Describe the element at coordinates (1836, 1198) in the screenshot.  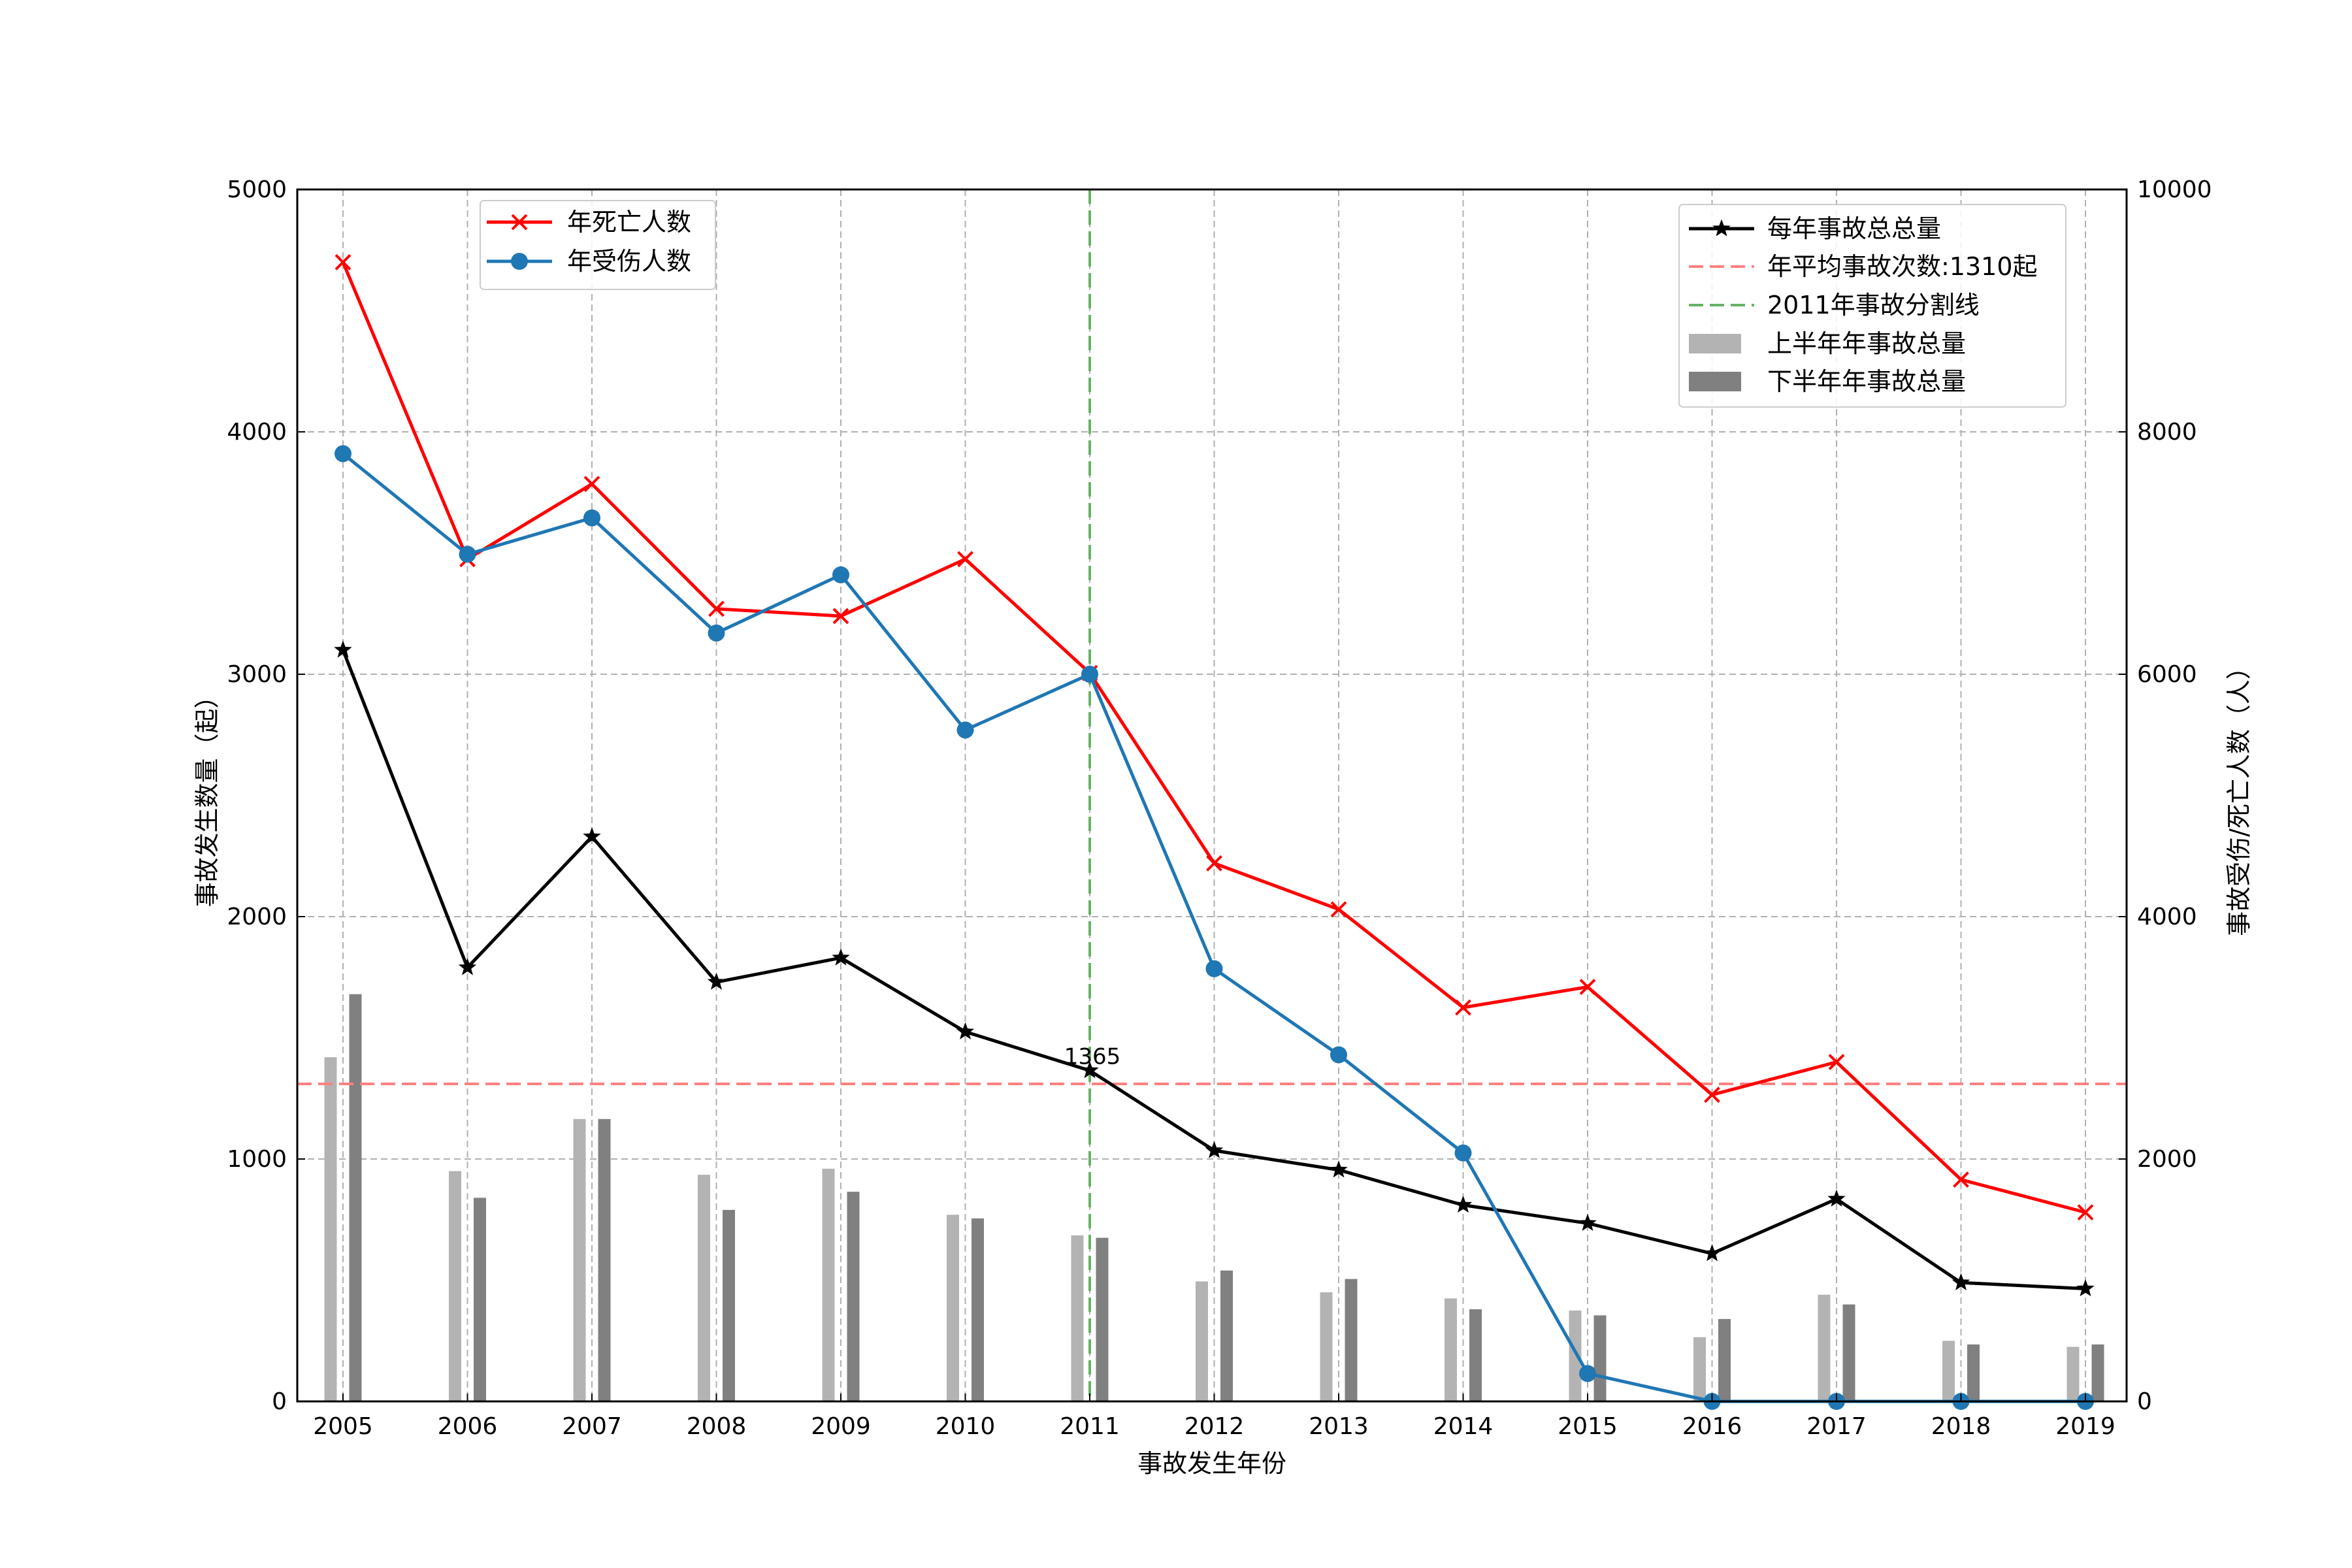
I see `point-total-2017` at that location.